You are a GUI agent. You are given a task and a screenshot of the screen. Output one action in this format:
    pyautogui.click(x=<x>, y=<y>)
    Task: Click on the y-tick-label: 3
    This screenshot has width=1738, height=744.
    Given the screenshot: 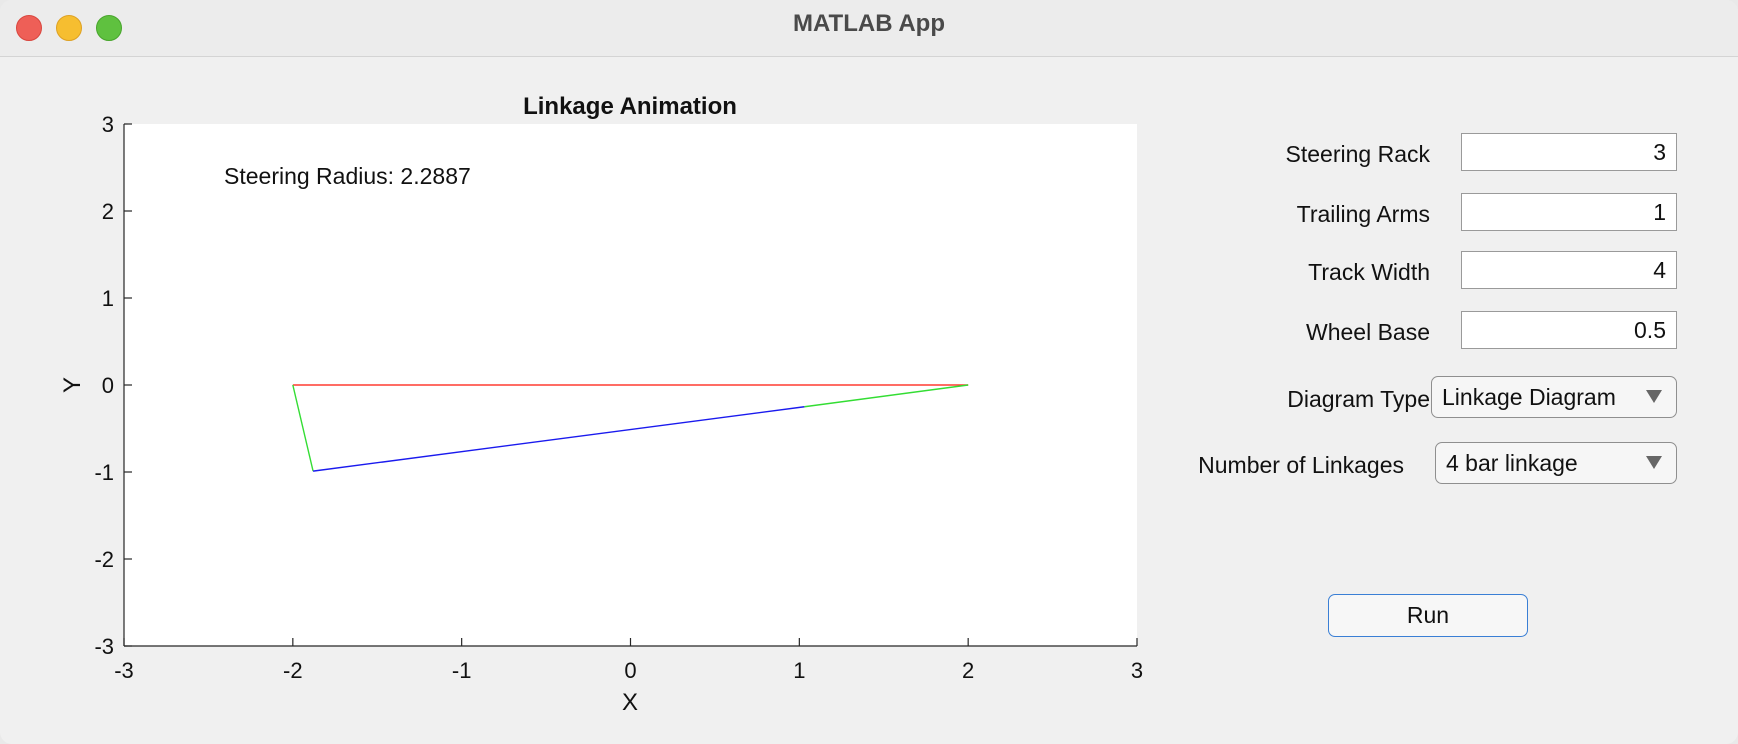 What is the action you would take?
    pyautogui.click(x=108, y=124)
    